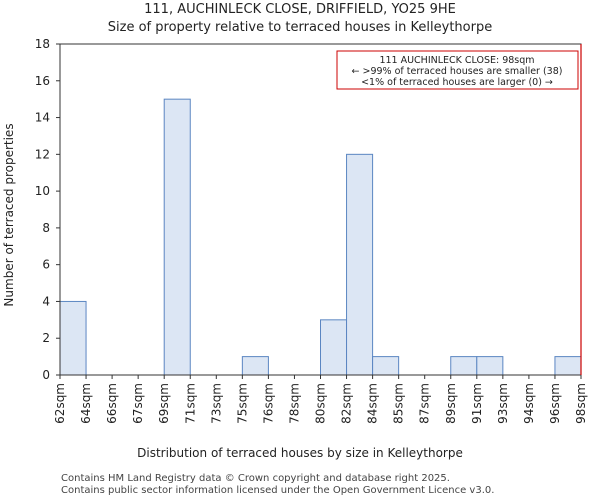 The width and height of the screenshot is (600, 500). What do you see at coordinates (73, 338) in the screenshot?
I see `bar-62sqm` at bounding box center [73, 338].